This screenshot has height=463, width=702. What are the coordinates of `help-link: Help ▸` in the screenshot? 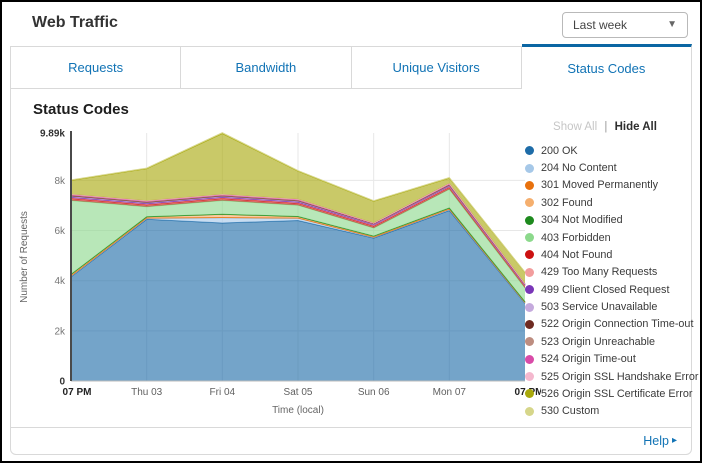 It's located at (660, 441).